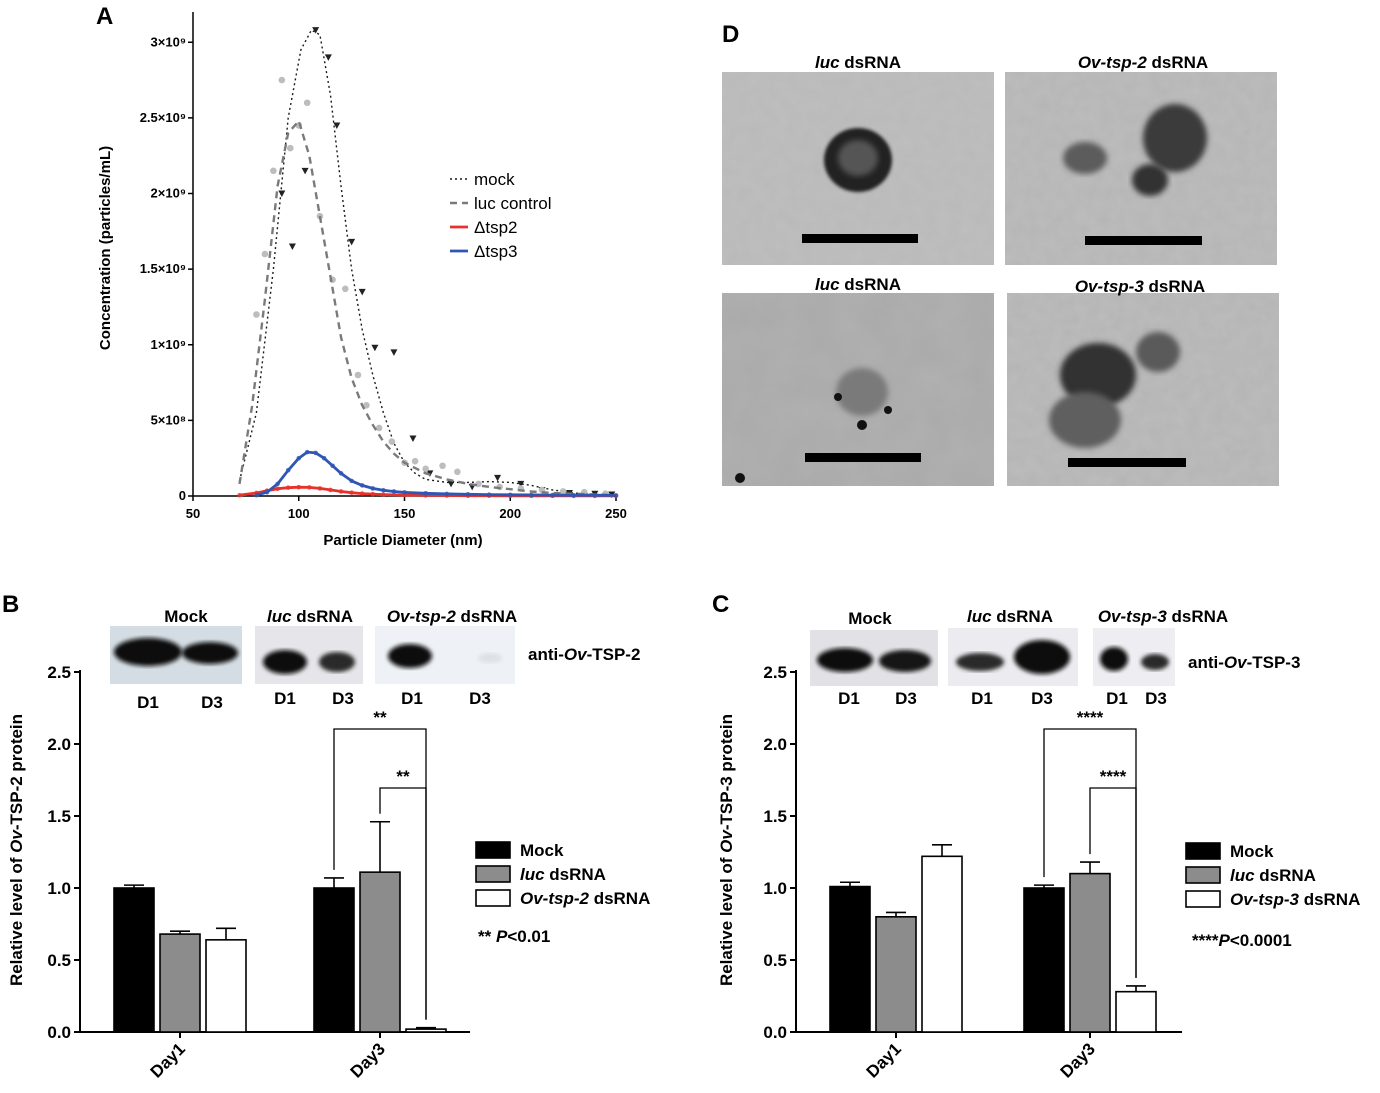  What do you see at coordinates (168, 419) in the screenshot?
I see `y-tick-label: 5×10⁸` at bounding box center [168, 419].